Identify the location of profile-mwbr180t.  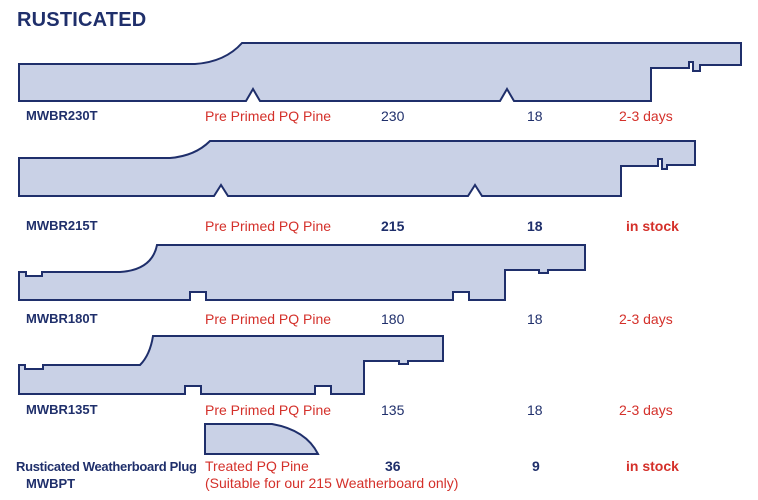
(302, 272).